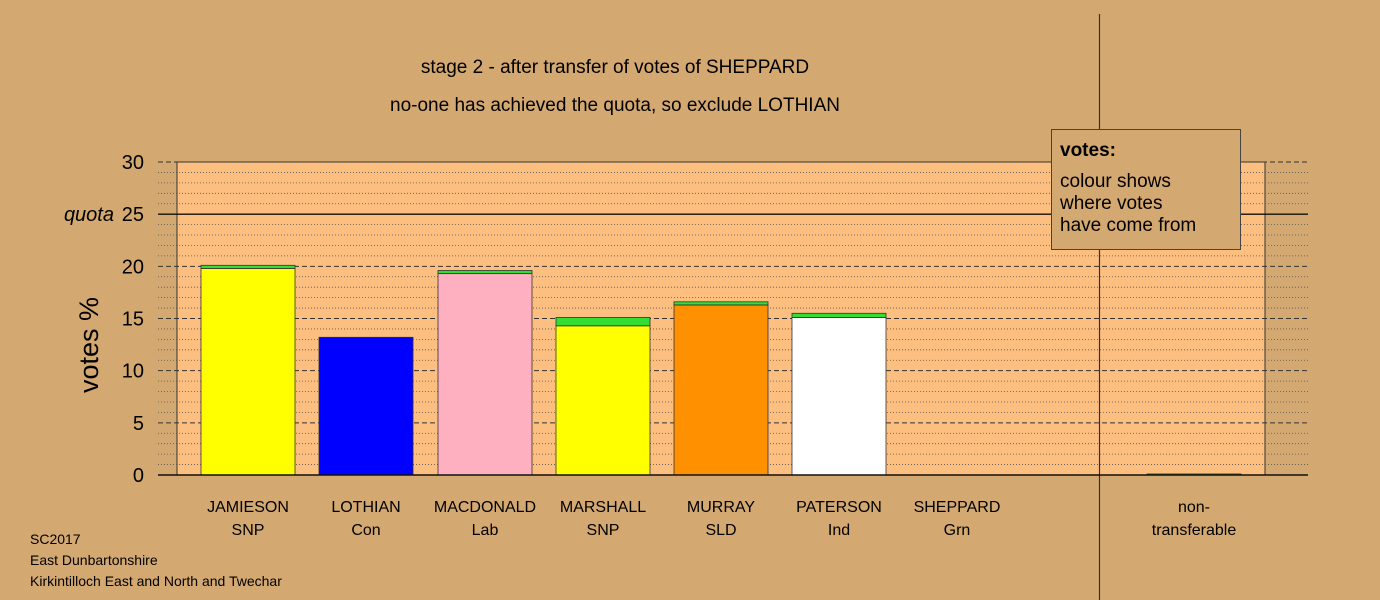  I want to click on x-tick-label-party: Con, so click(365, 530).